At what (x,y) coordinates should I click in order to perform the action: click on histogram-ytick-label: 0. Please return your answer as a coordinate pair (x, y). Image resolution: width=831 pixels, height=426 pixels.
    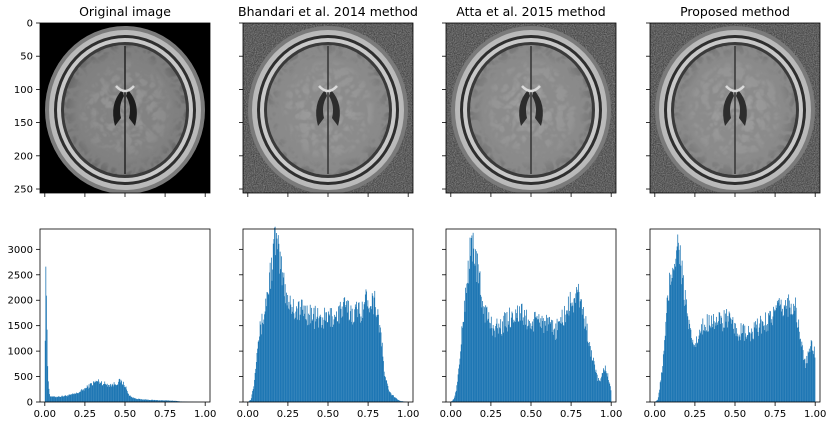
    Looking at the image, I should click on (30, 403).